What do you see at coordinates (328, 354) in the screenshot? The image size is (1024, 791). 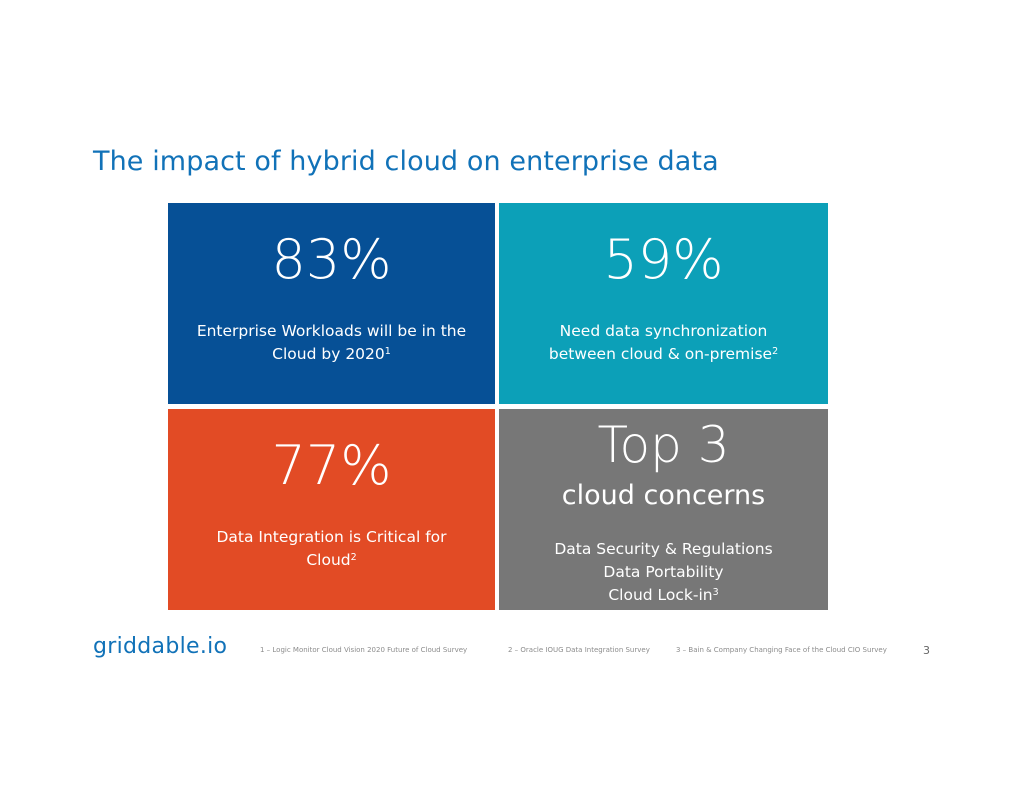 I see `stat-description-text: Cloud by 2020` at bounding box center [328, 354].